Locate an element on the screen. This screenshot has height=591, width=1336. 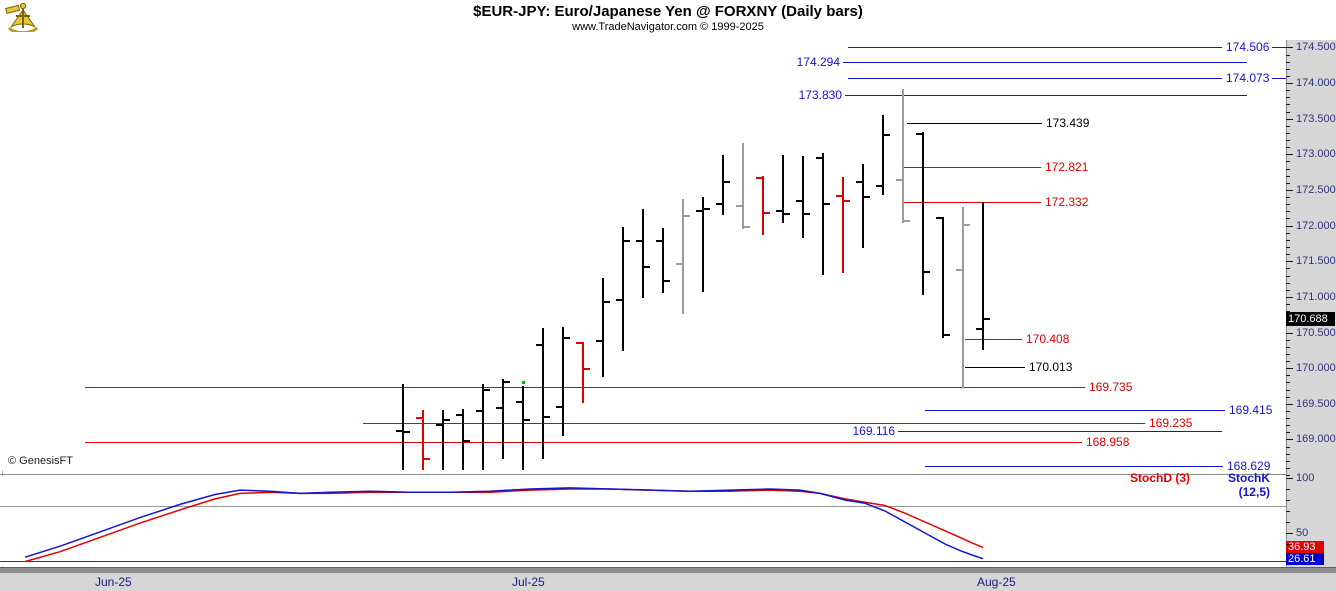
date-axis is located at coordinates (668, 582).